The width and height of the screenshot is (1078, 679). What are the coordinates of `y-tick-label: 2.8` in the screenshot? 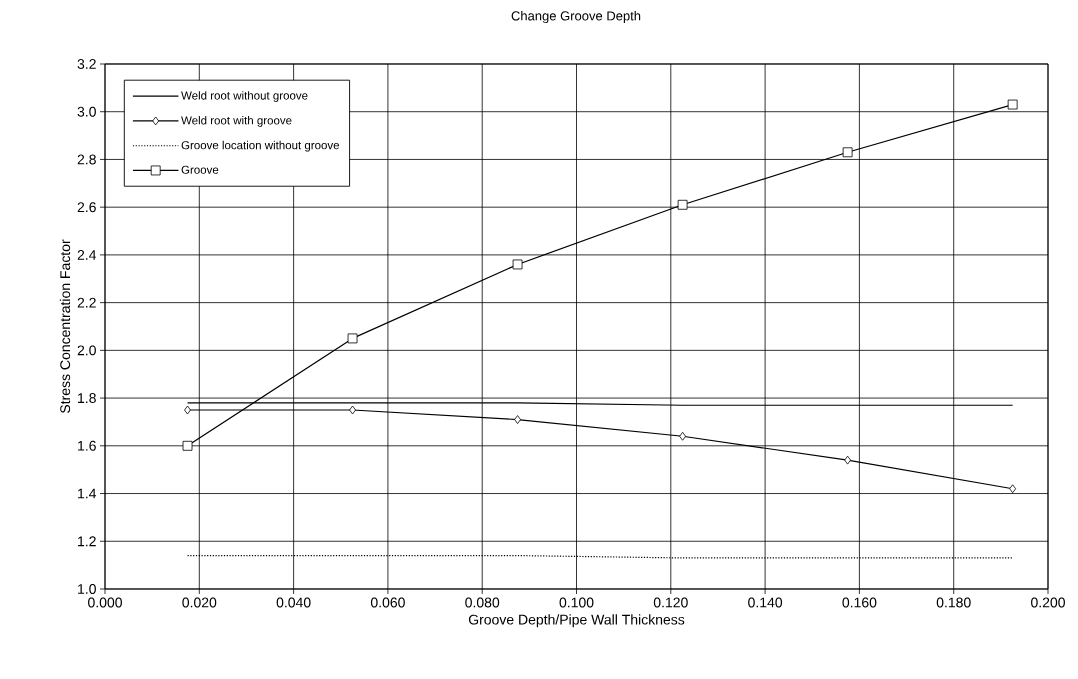 It's located at (86, 159).